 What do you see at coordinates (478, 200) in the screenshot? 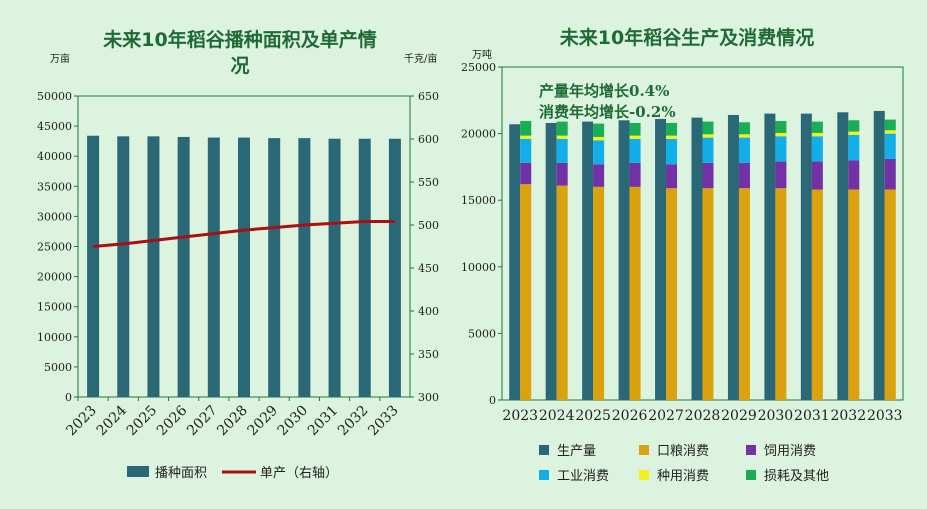
I see `y-tick-label: 15000` at bounding box center [478, 200].